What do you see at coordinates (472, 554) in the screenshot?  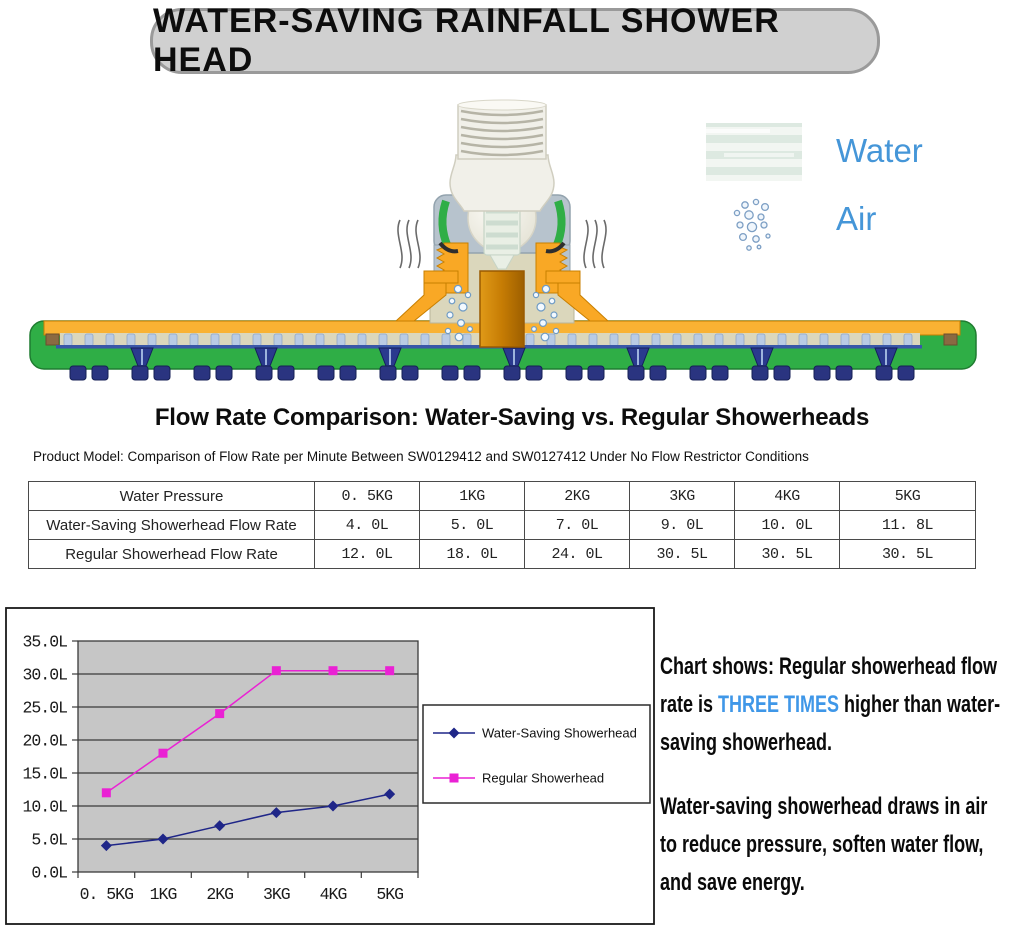 I see `table-cell: 18. 0L` at bounding box center [472, 554].